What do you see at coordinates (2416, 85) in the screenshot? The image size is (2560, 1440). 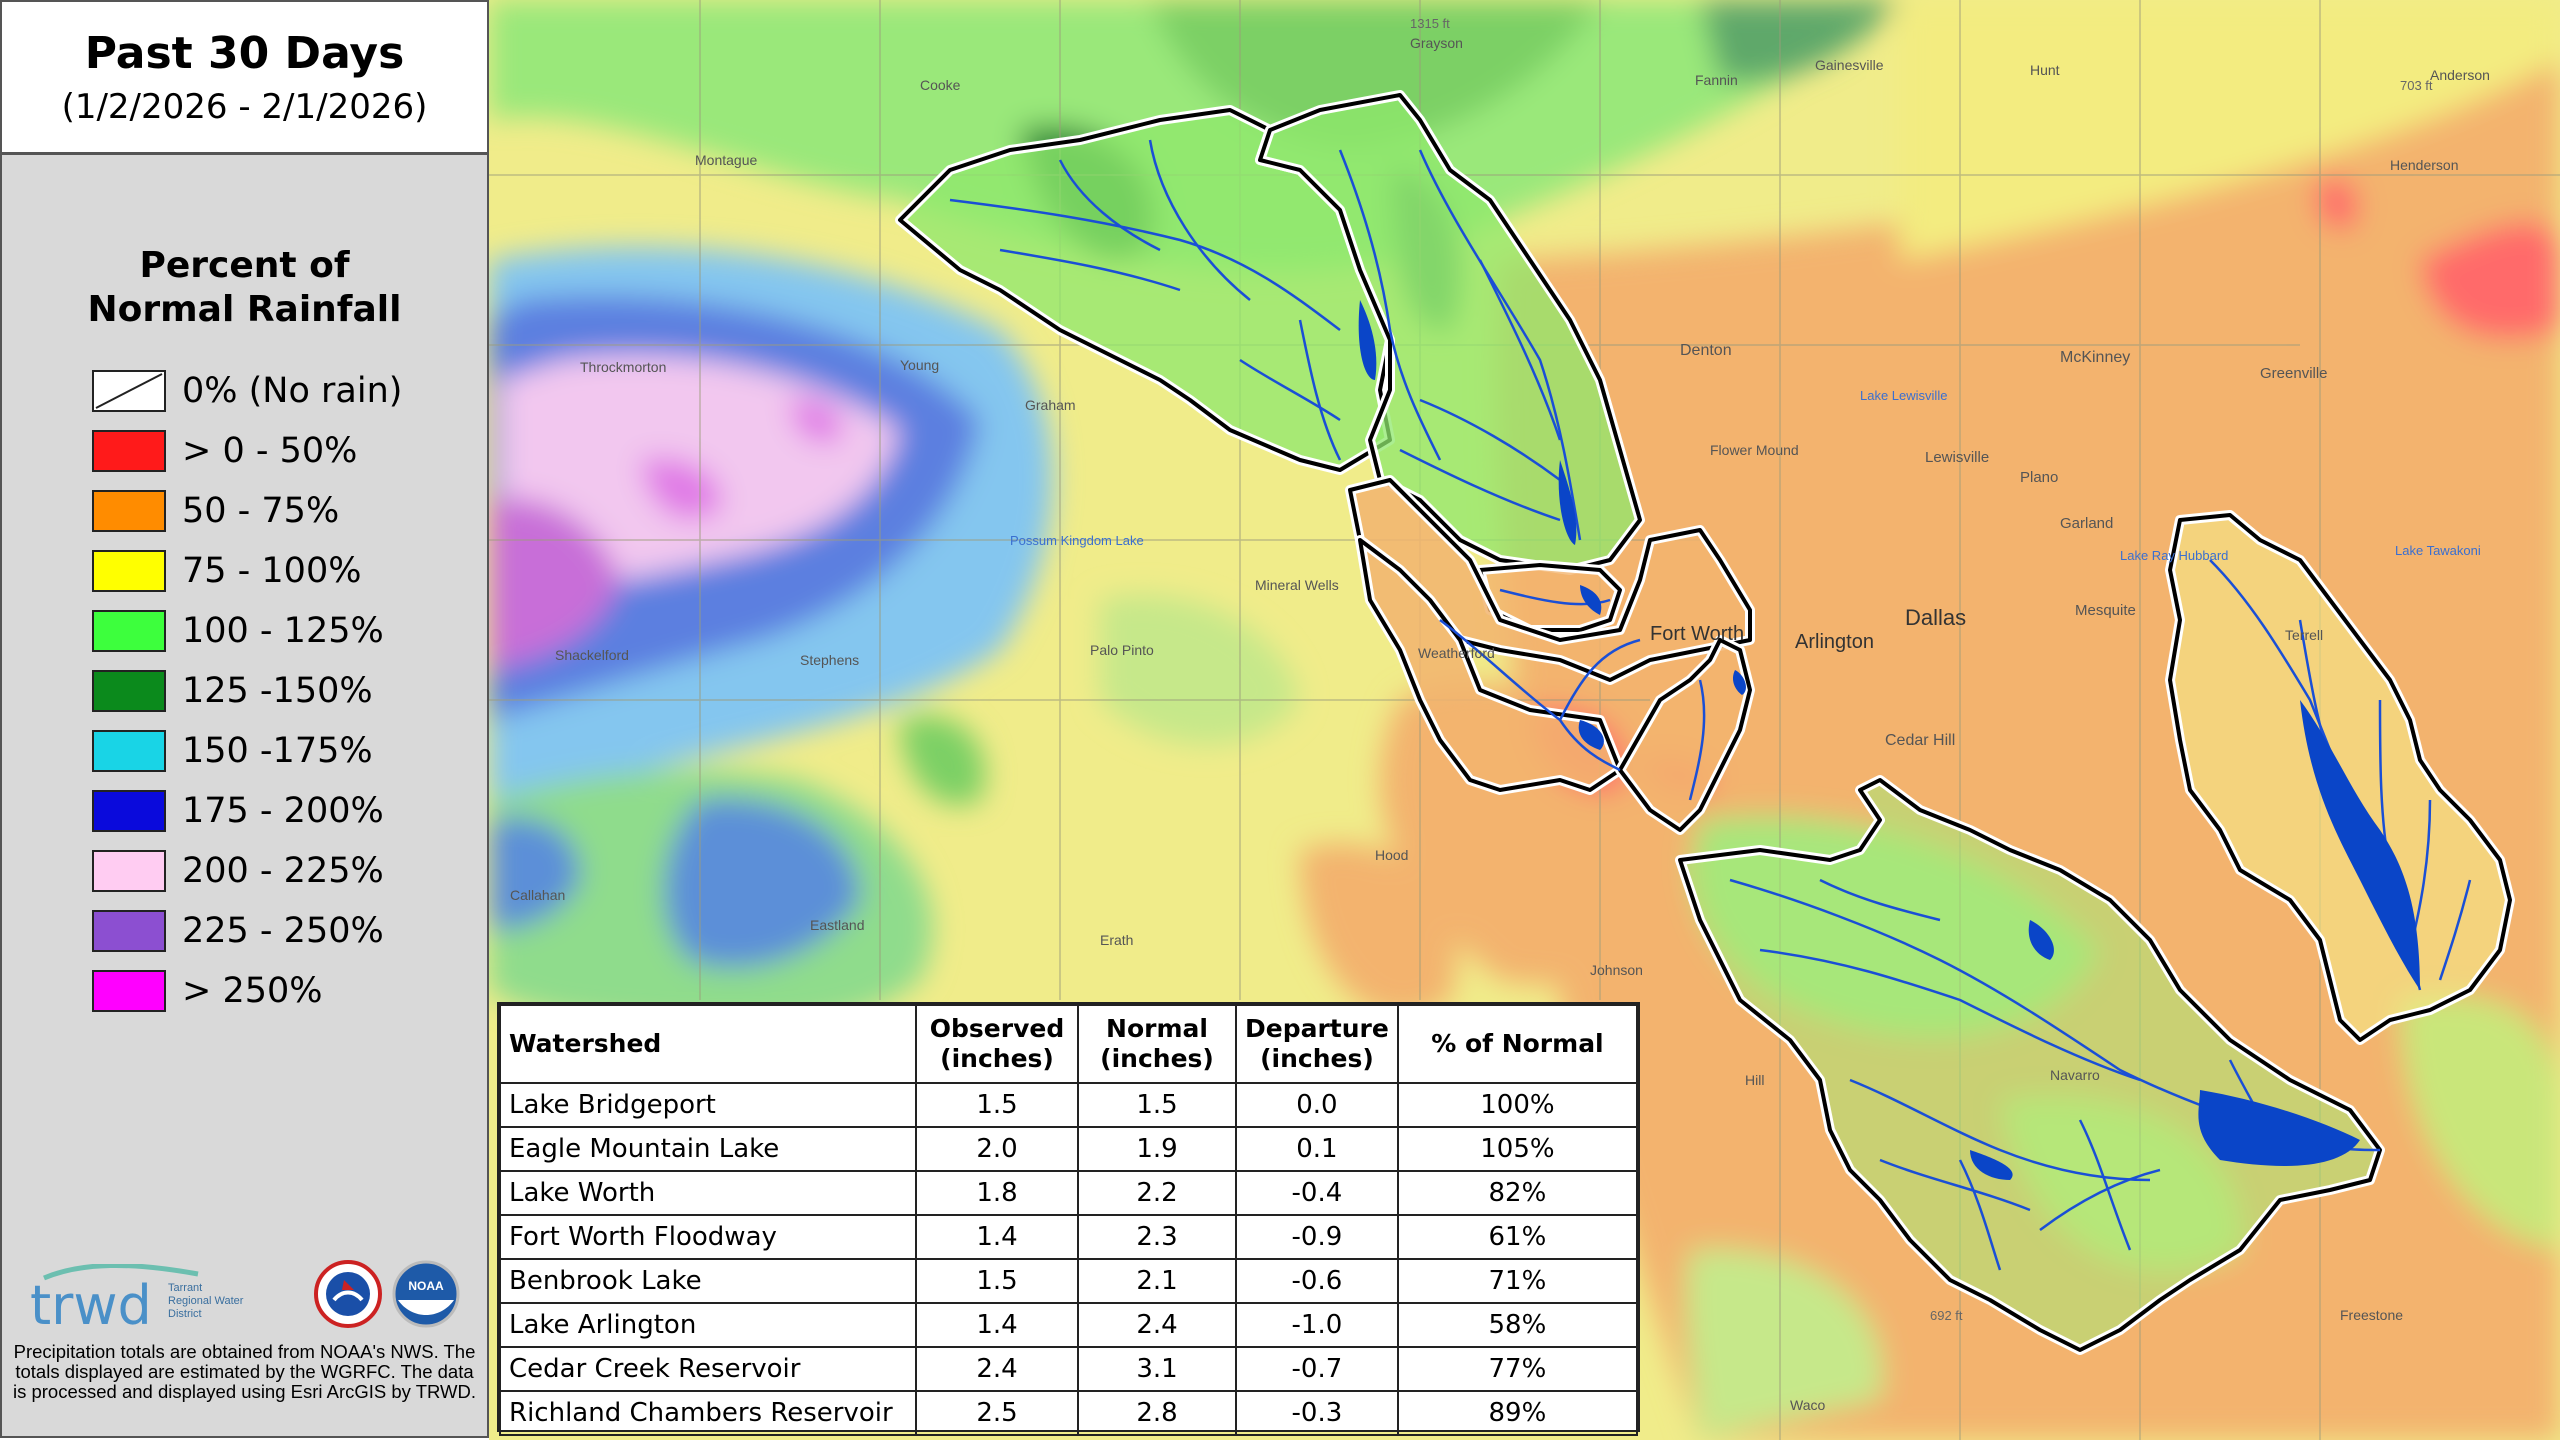 I see `label-elevation-2: 703 ft` at bounding box center [2416, 85].